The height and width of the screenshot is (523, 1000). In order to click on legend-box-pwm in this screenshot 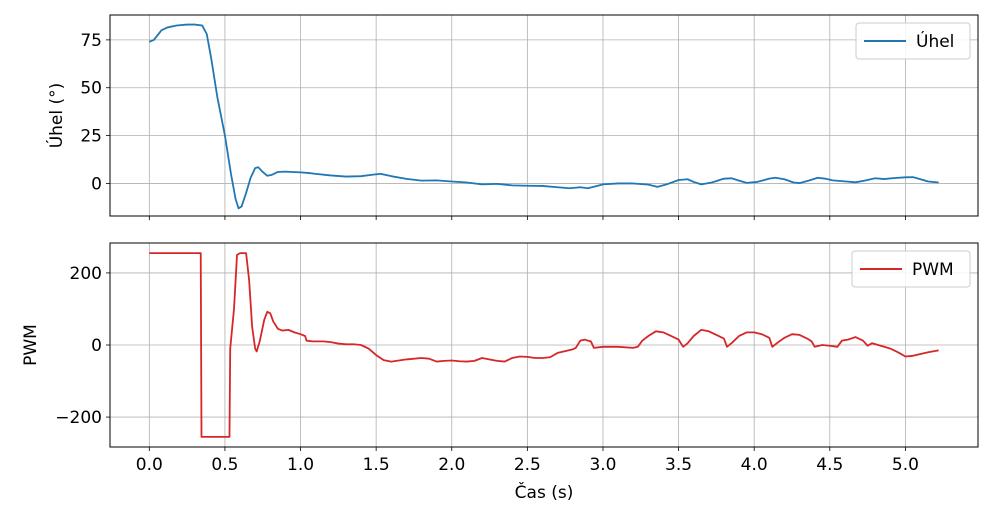, I will do `click(911, 269)`.